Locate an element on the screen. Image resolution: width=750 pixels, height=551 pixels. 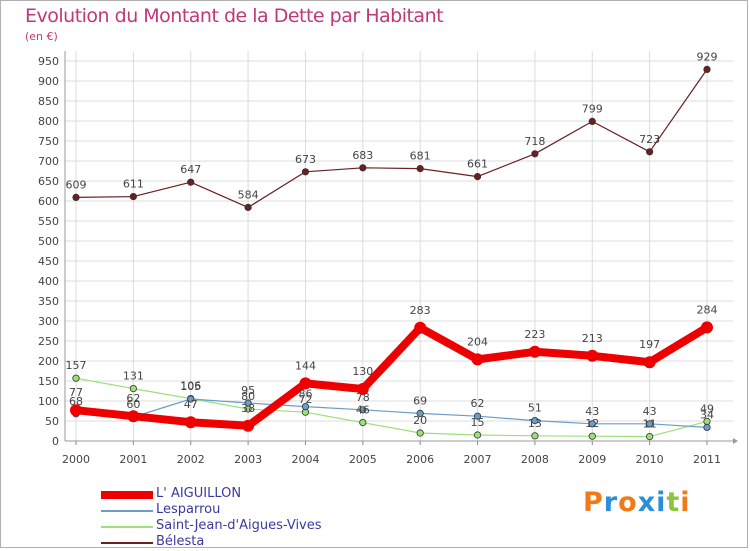
data-label: 197 is located at coordinates (649, 344).